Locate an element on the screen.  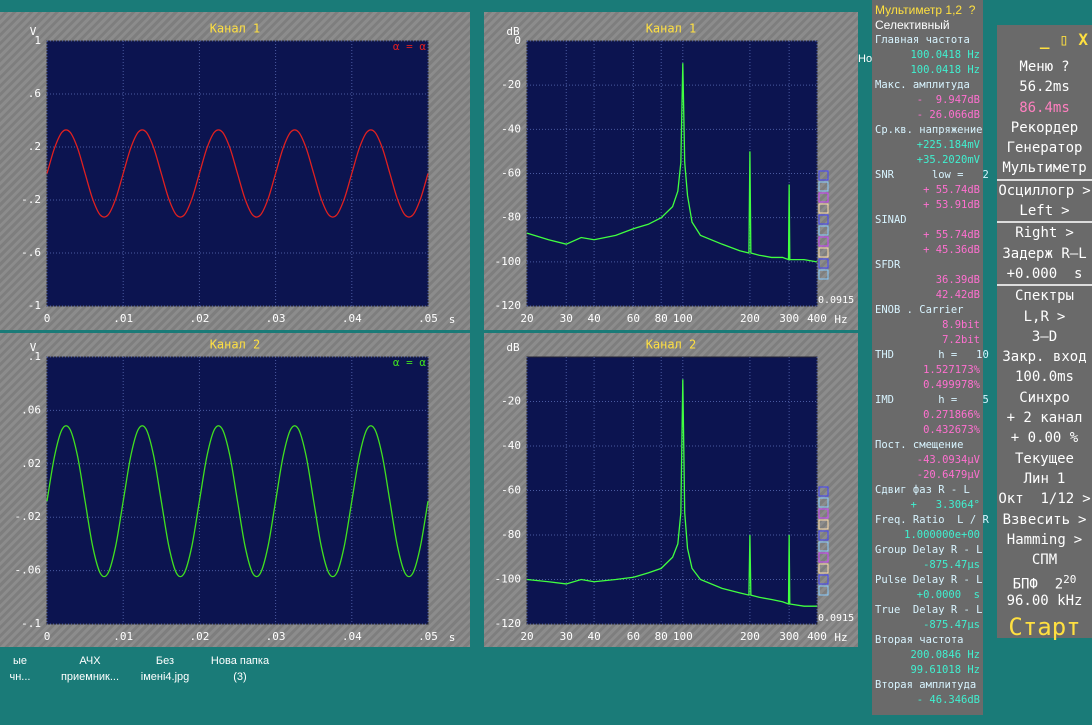
menu-item: Окт 1/12 > is located at coordinates (1044, 499).